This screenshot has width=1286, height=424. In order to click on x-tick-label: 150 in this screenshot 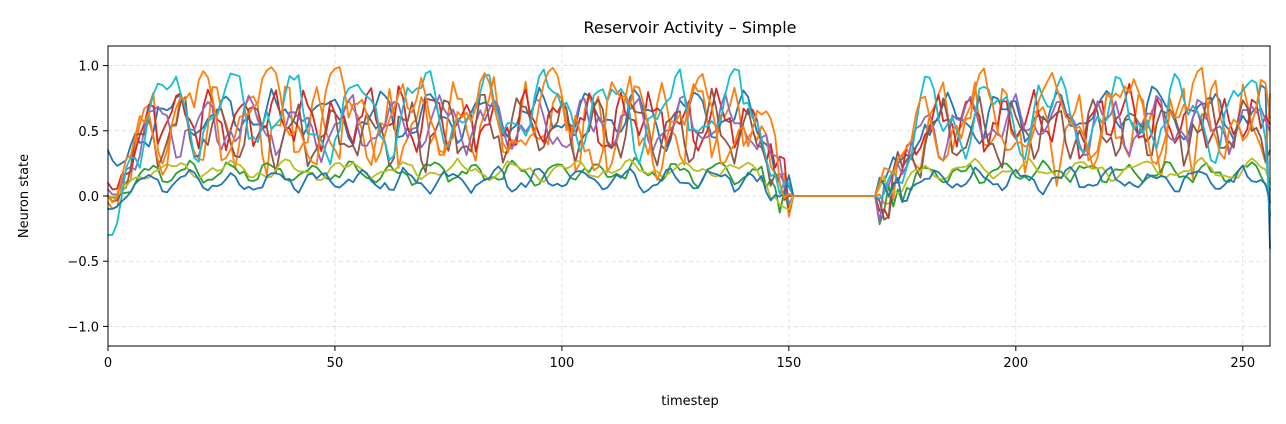, I will do `click(788, 363)`.